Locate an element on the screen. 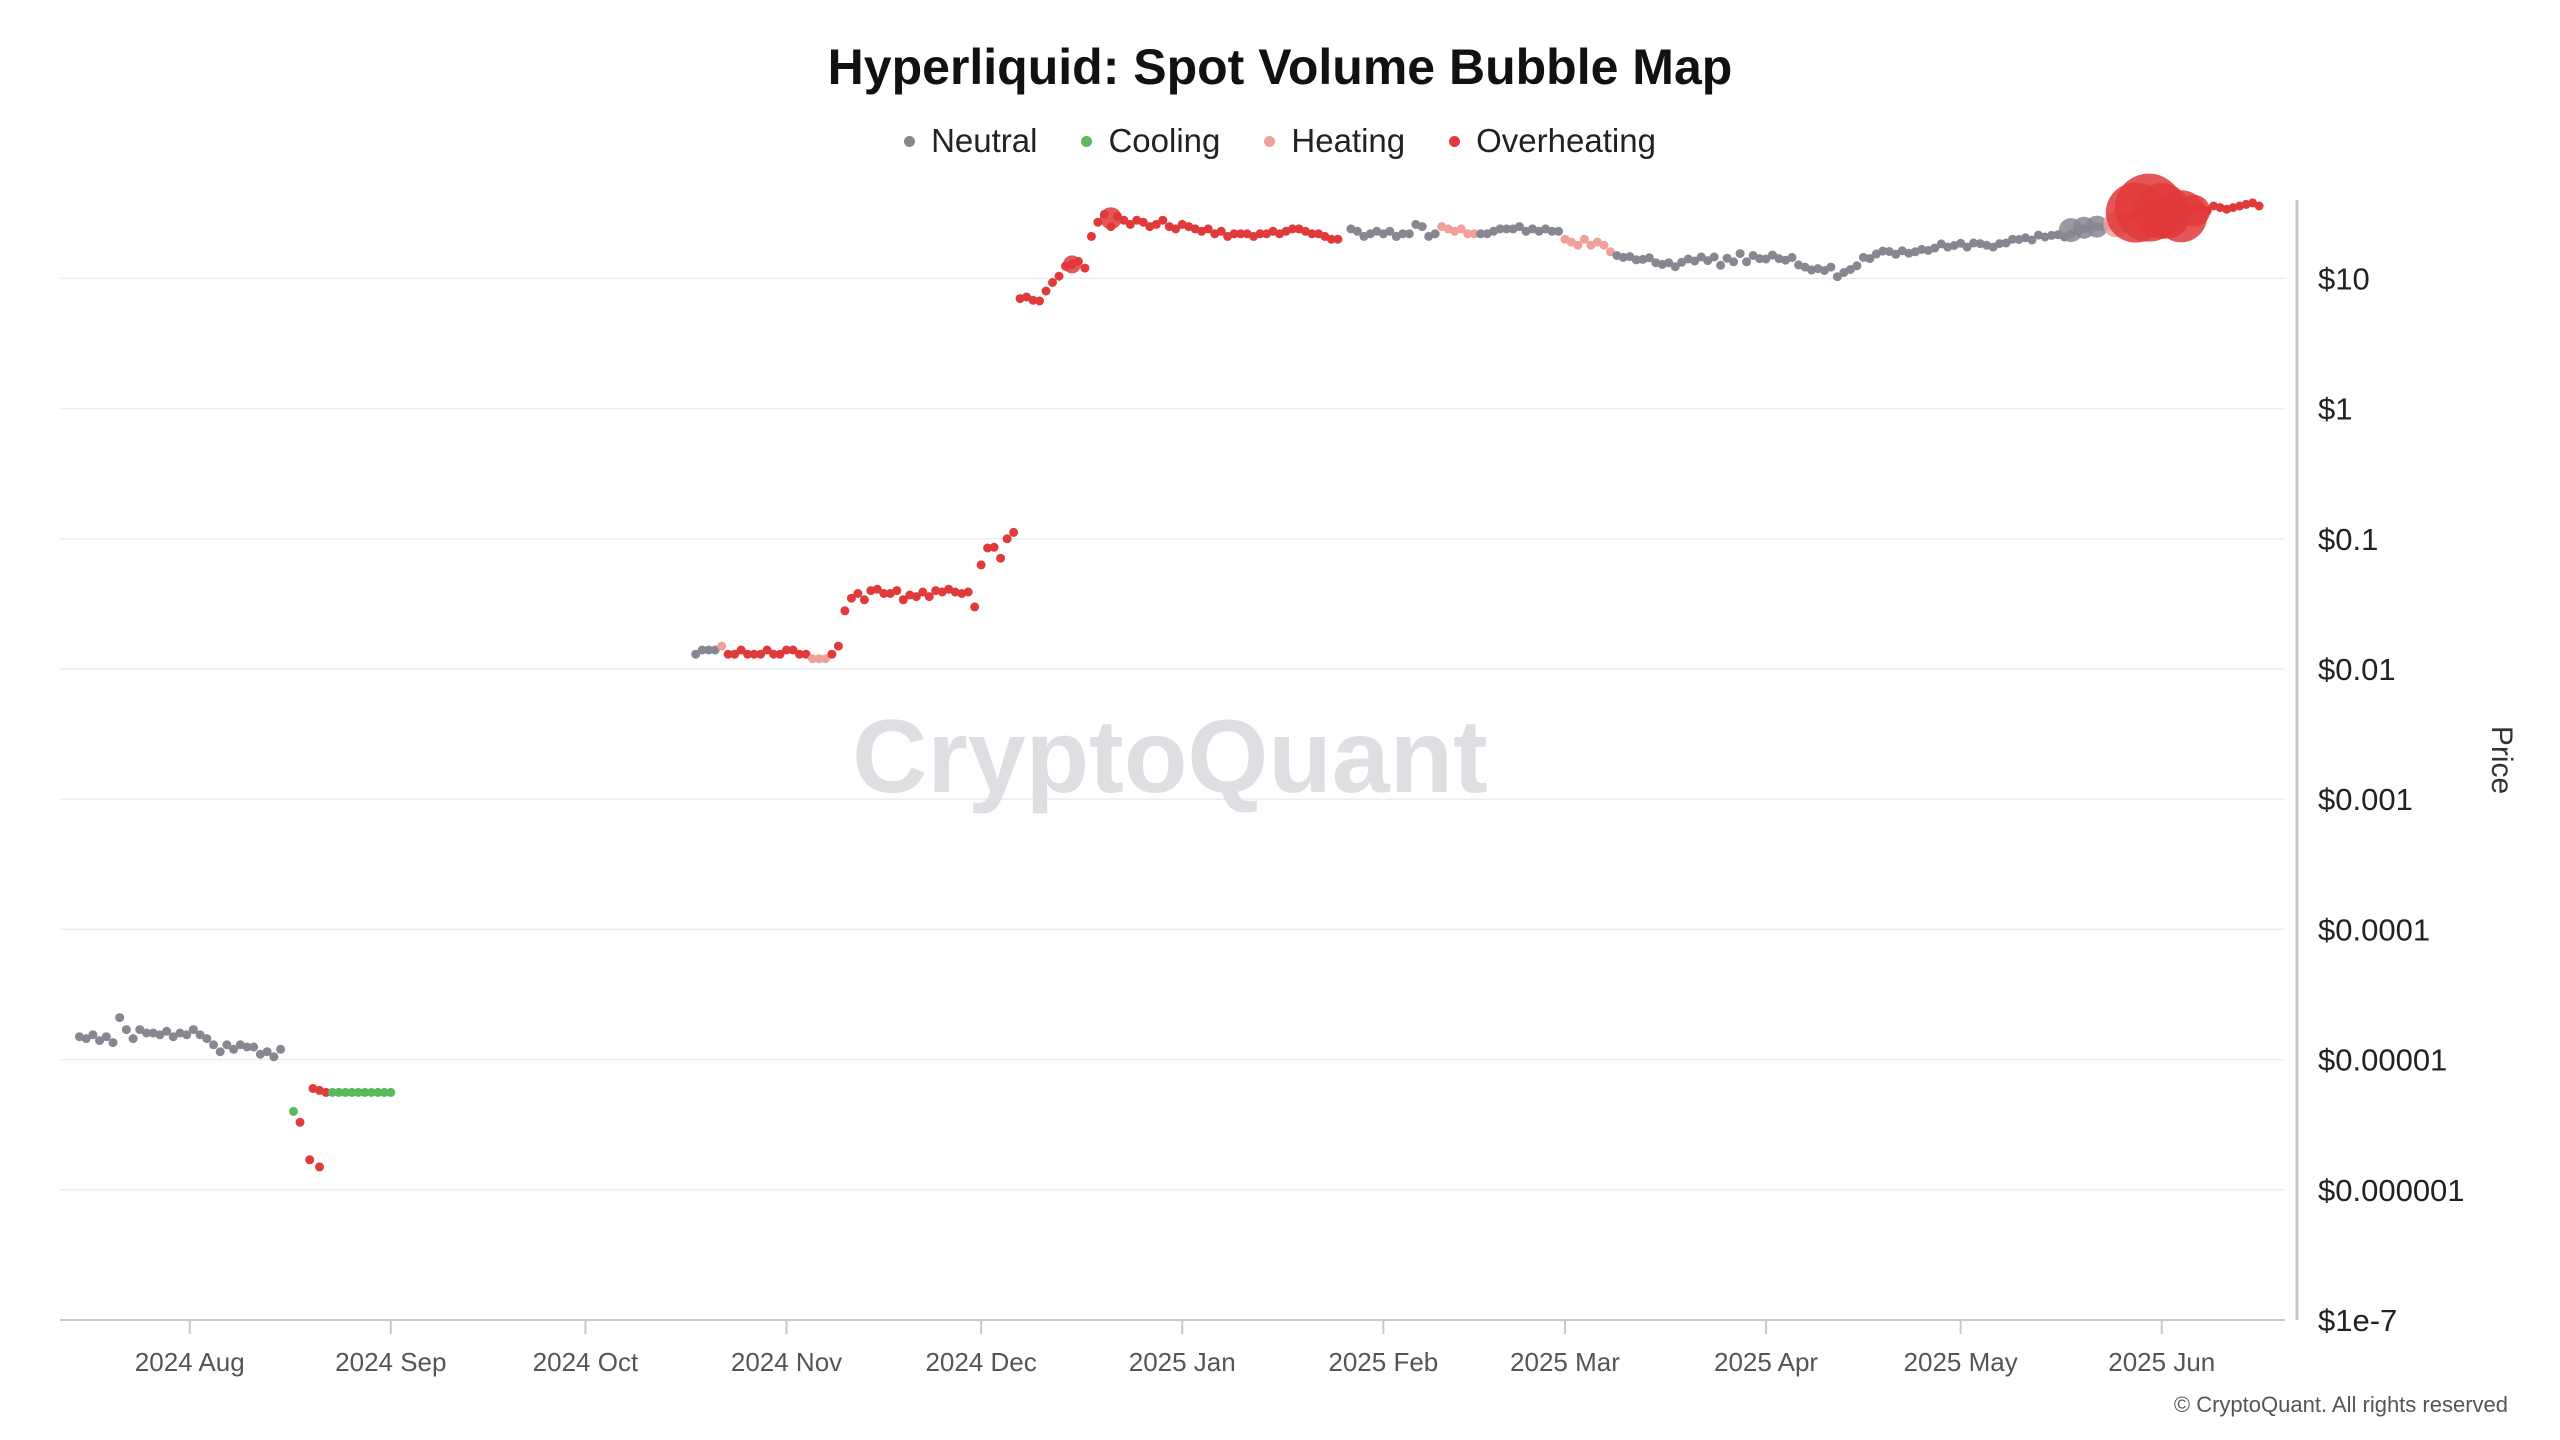 This screenshot has width=2560, height=1440. legend-item-overheating: Overheating is located at coordinates (1552, 141).